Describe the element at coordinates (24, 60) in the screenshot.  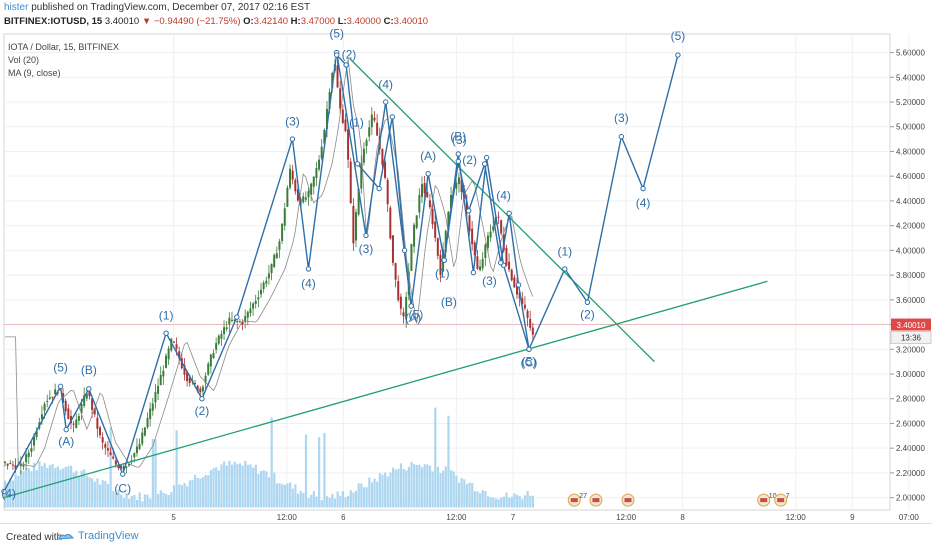
I see `legend-volume: Vol (20)` at that location.